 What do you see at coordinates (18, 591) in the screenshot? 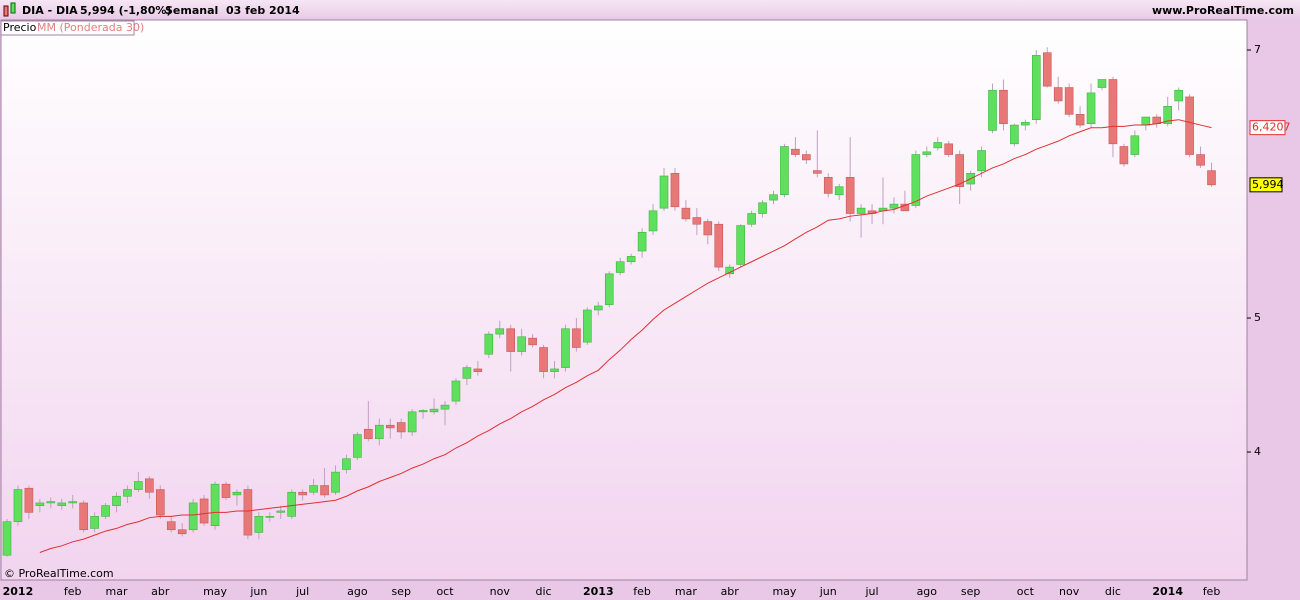
I see `x-tick-label: 2012` at bounding box center [18, 591].